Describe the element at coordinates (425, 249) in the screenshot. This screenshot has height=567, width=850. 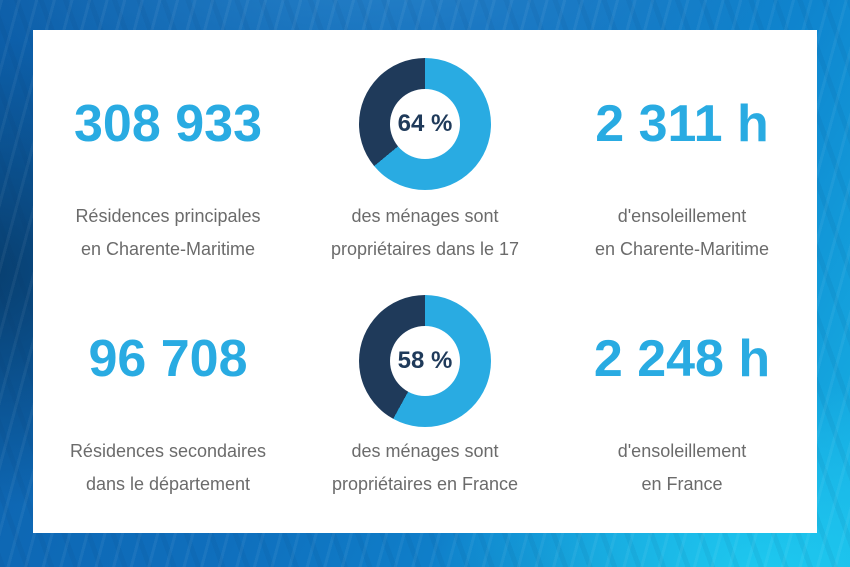
I see `donut-label-line: propriétaires dans le 17` at that location.